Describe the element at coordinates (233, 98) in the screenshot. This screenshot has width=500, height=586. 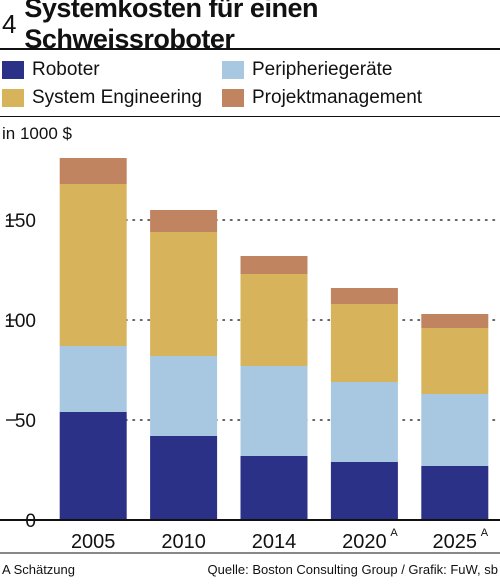
I see `legend-swatch-projektmanagement` at that location.